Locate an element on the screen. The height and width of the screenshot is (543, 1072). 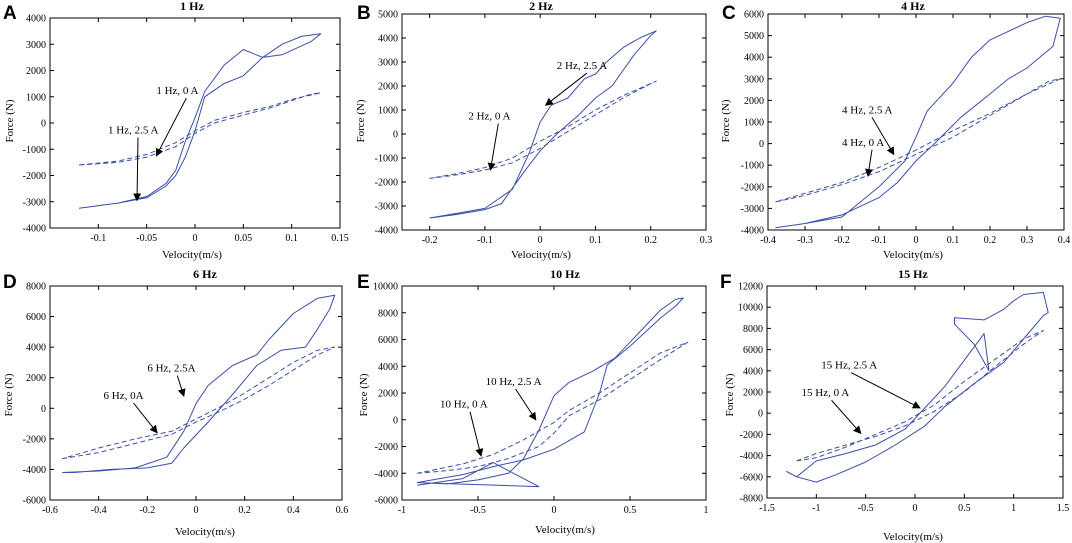
panel-a-axes-frame is located at coordinates (195, 123).